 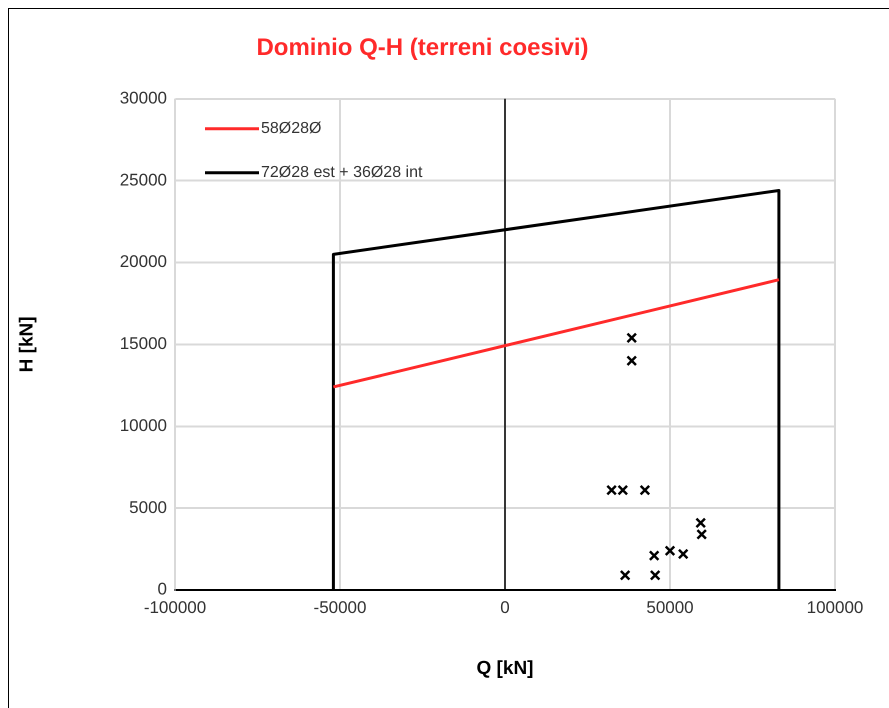 I want to click on legend-label: 58Ø28Ø, so click(x=291, y=129).